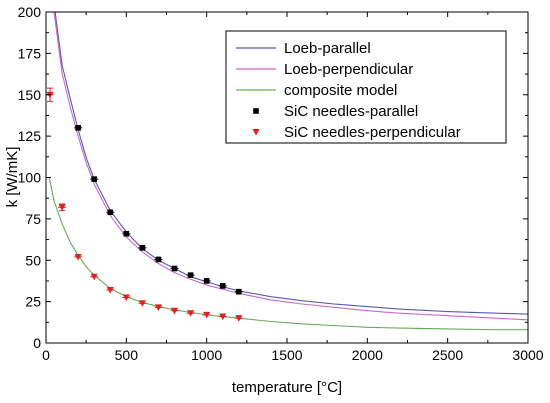 The image size is (550, 403). Describe the element at coordinates (30, 178) in the screenshot. I see `y-tick-label: 100` at that location.